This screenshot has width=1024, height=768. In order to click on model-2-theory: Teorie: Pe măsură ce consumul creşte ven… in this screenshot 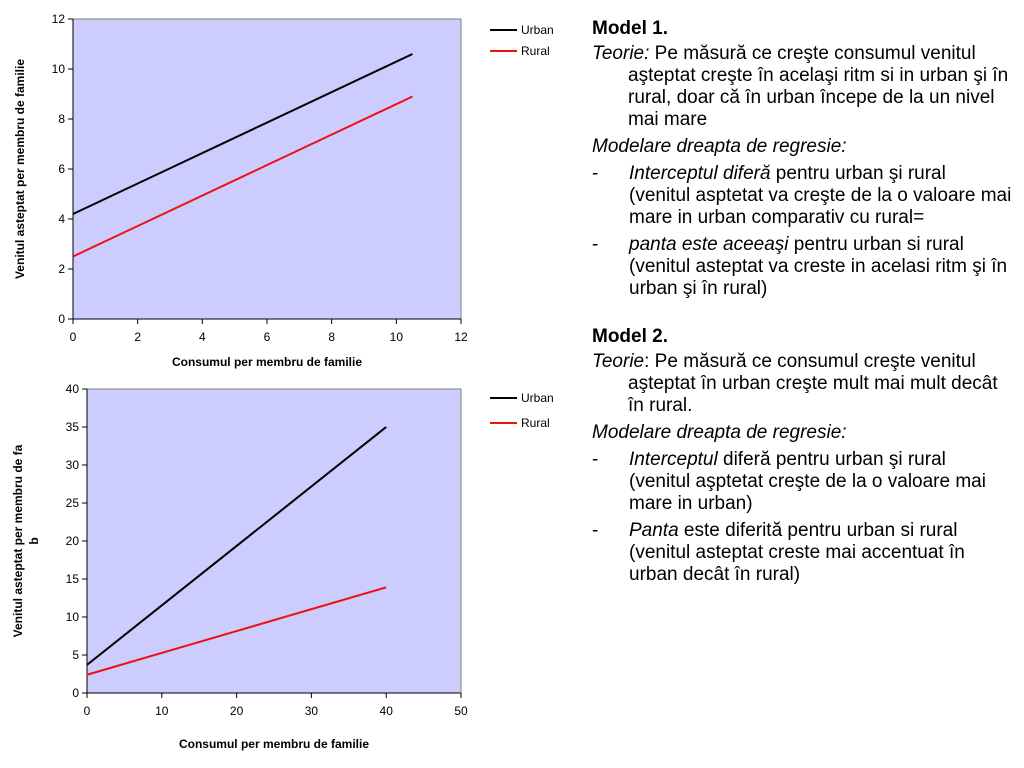, I will do `click(802, 384)`.